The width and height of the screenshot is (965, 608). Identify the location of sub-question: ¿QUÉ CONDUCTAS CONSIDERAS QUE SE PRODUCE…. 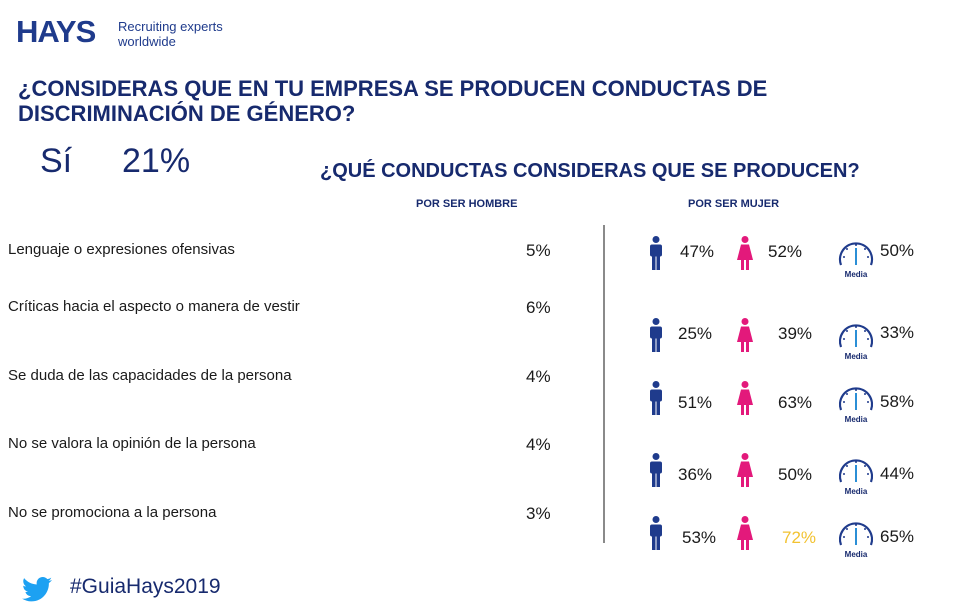
(590, 171).